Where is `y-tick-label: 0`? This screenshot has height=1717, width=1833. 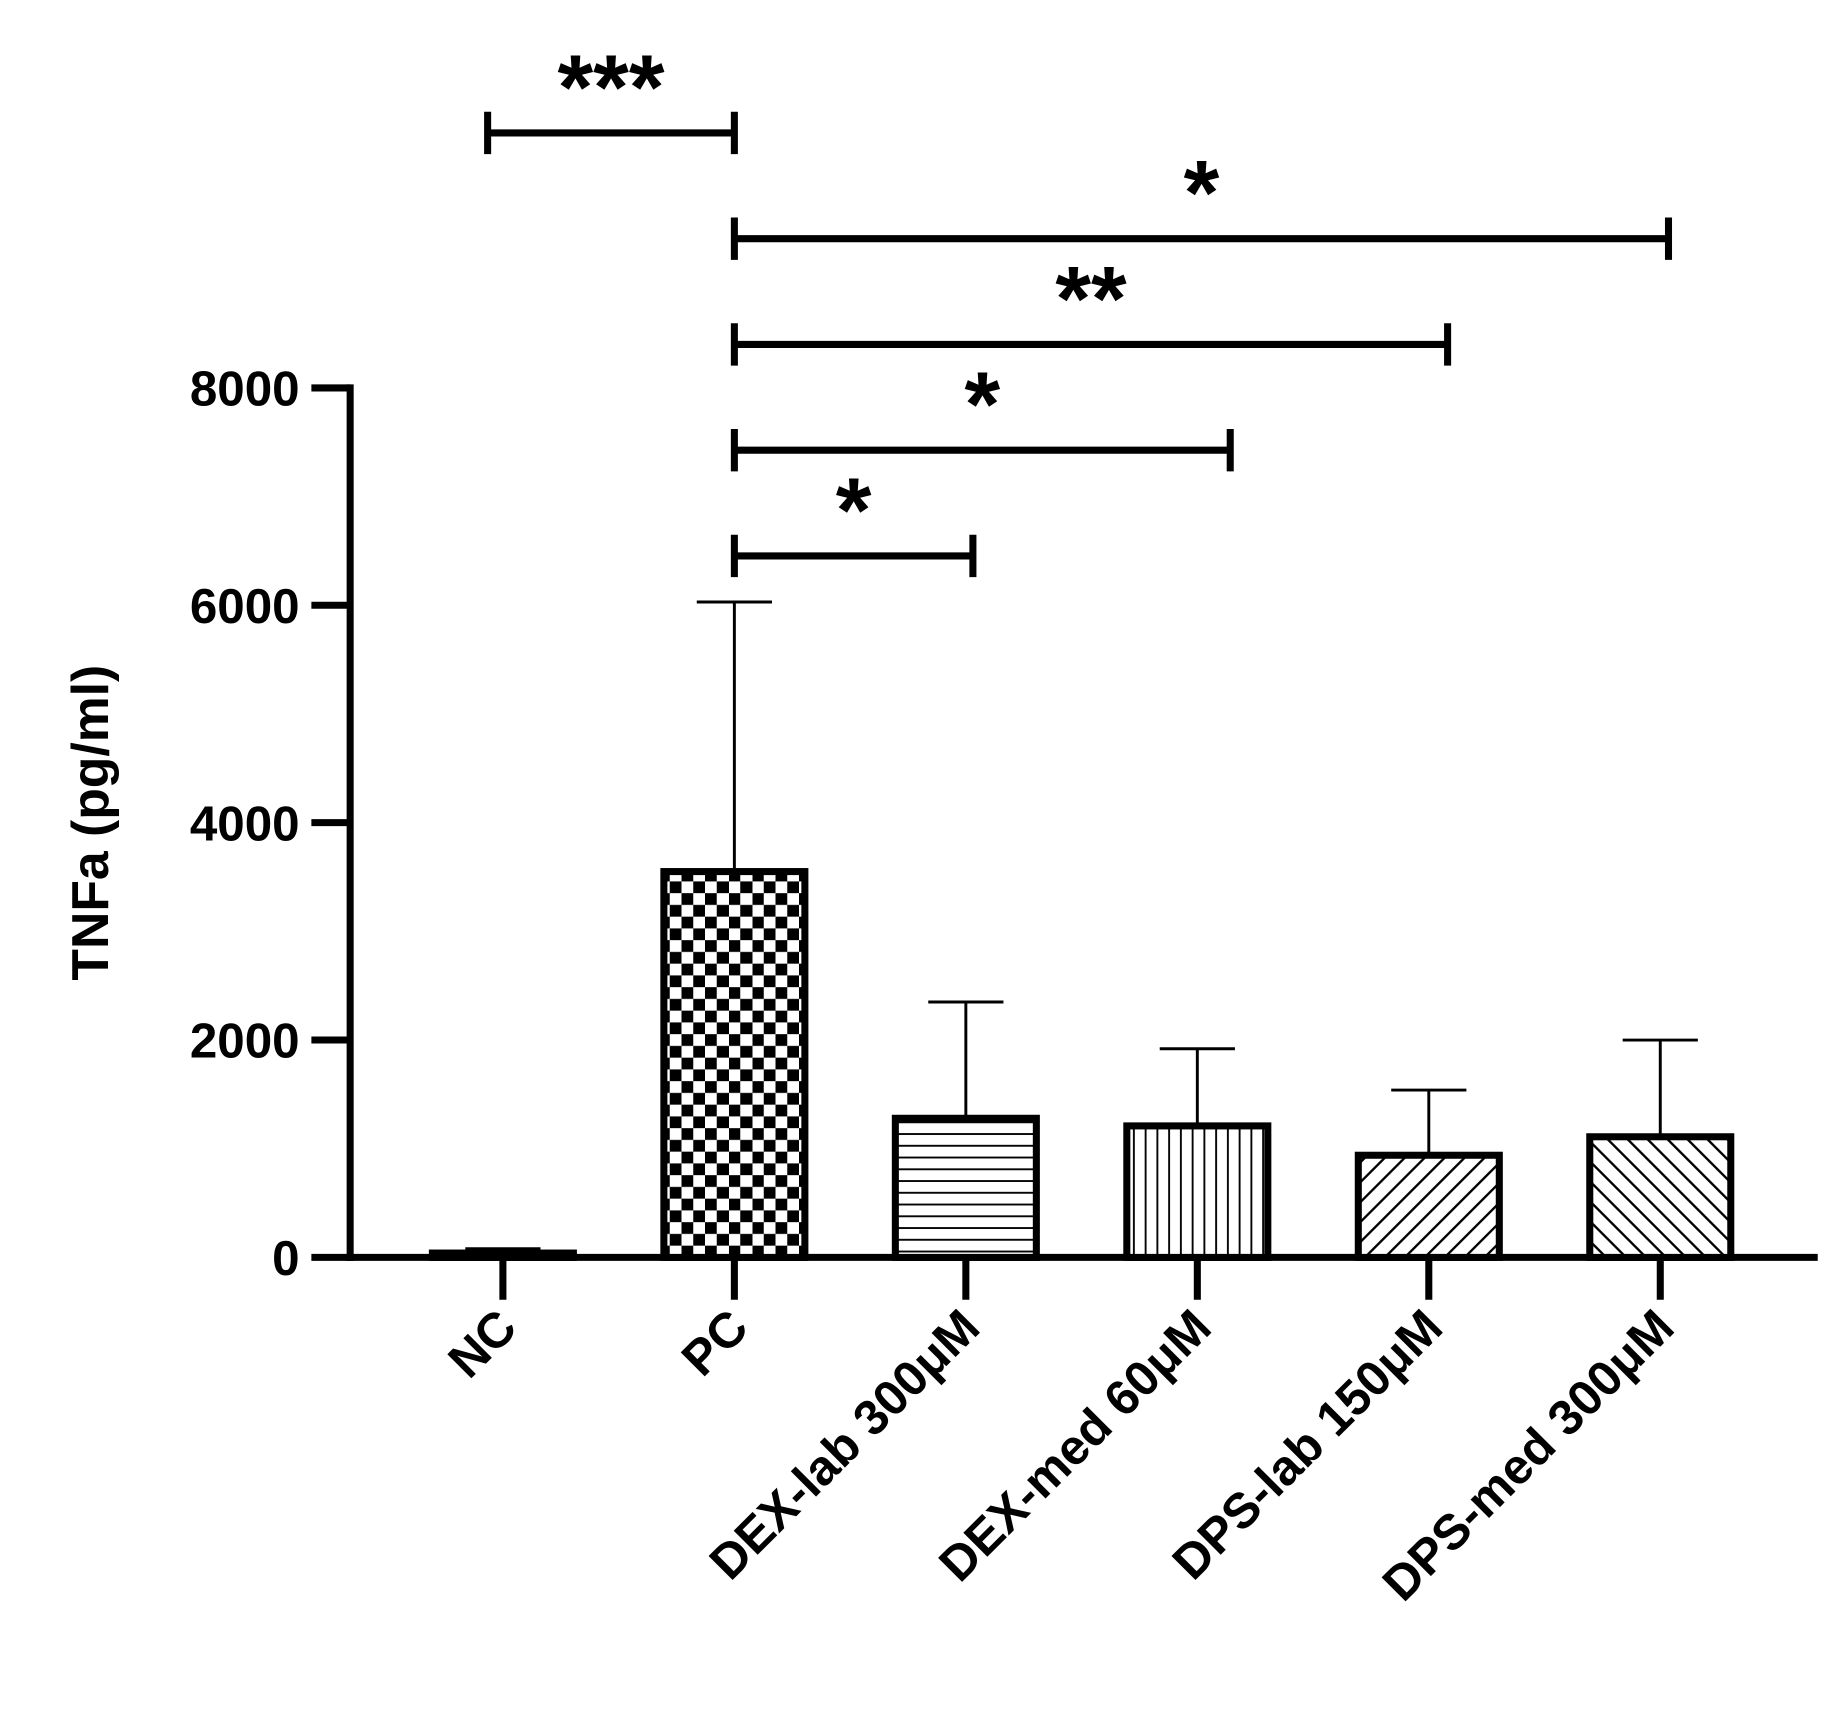 y-tick-label: 0 is located at coordinates (285, 1258).